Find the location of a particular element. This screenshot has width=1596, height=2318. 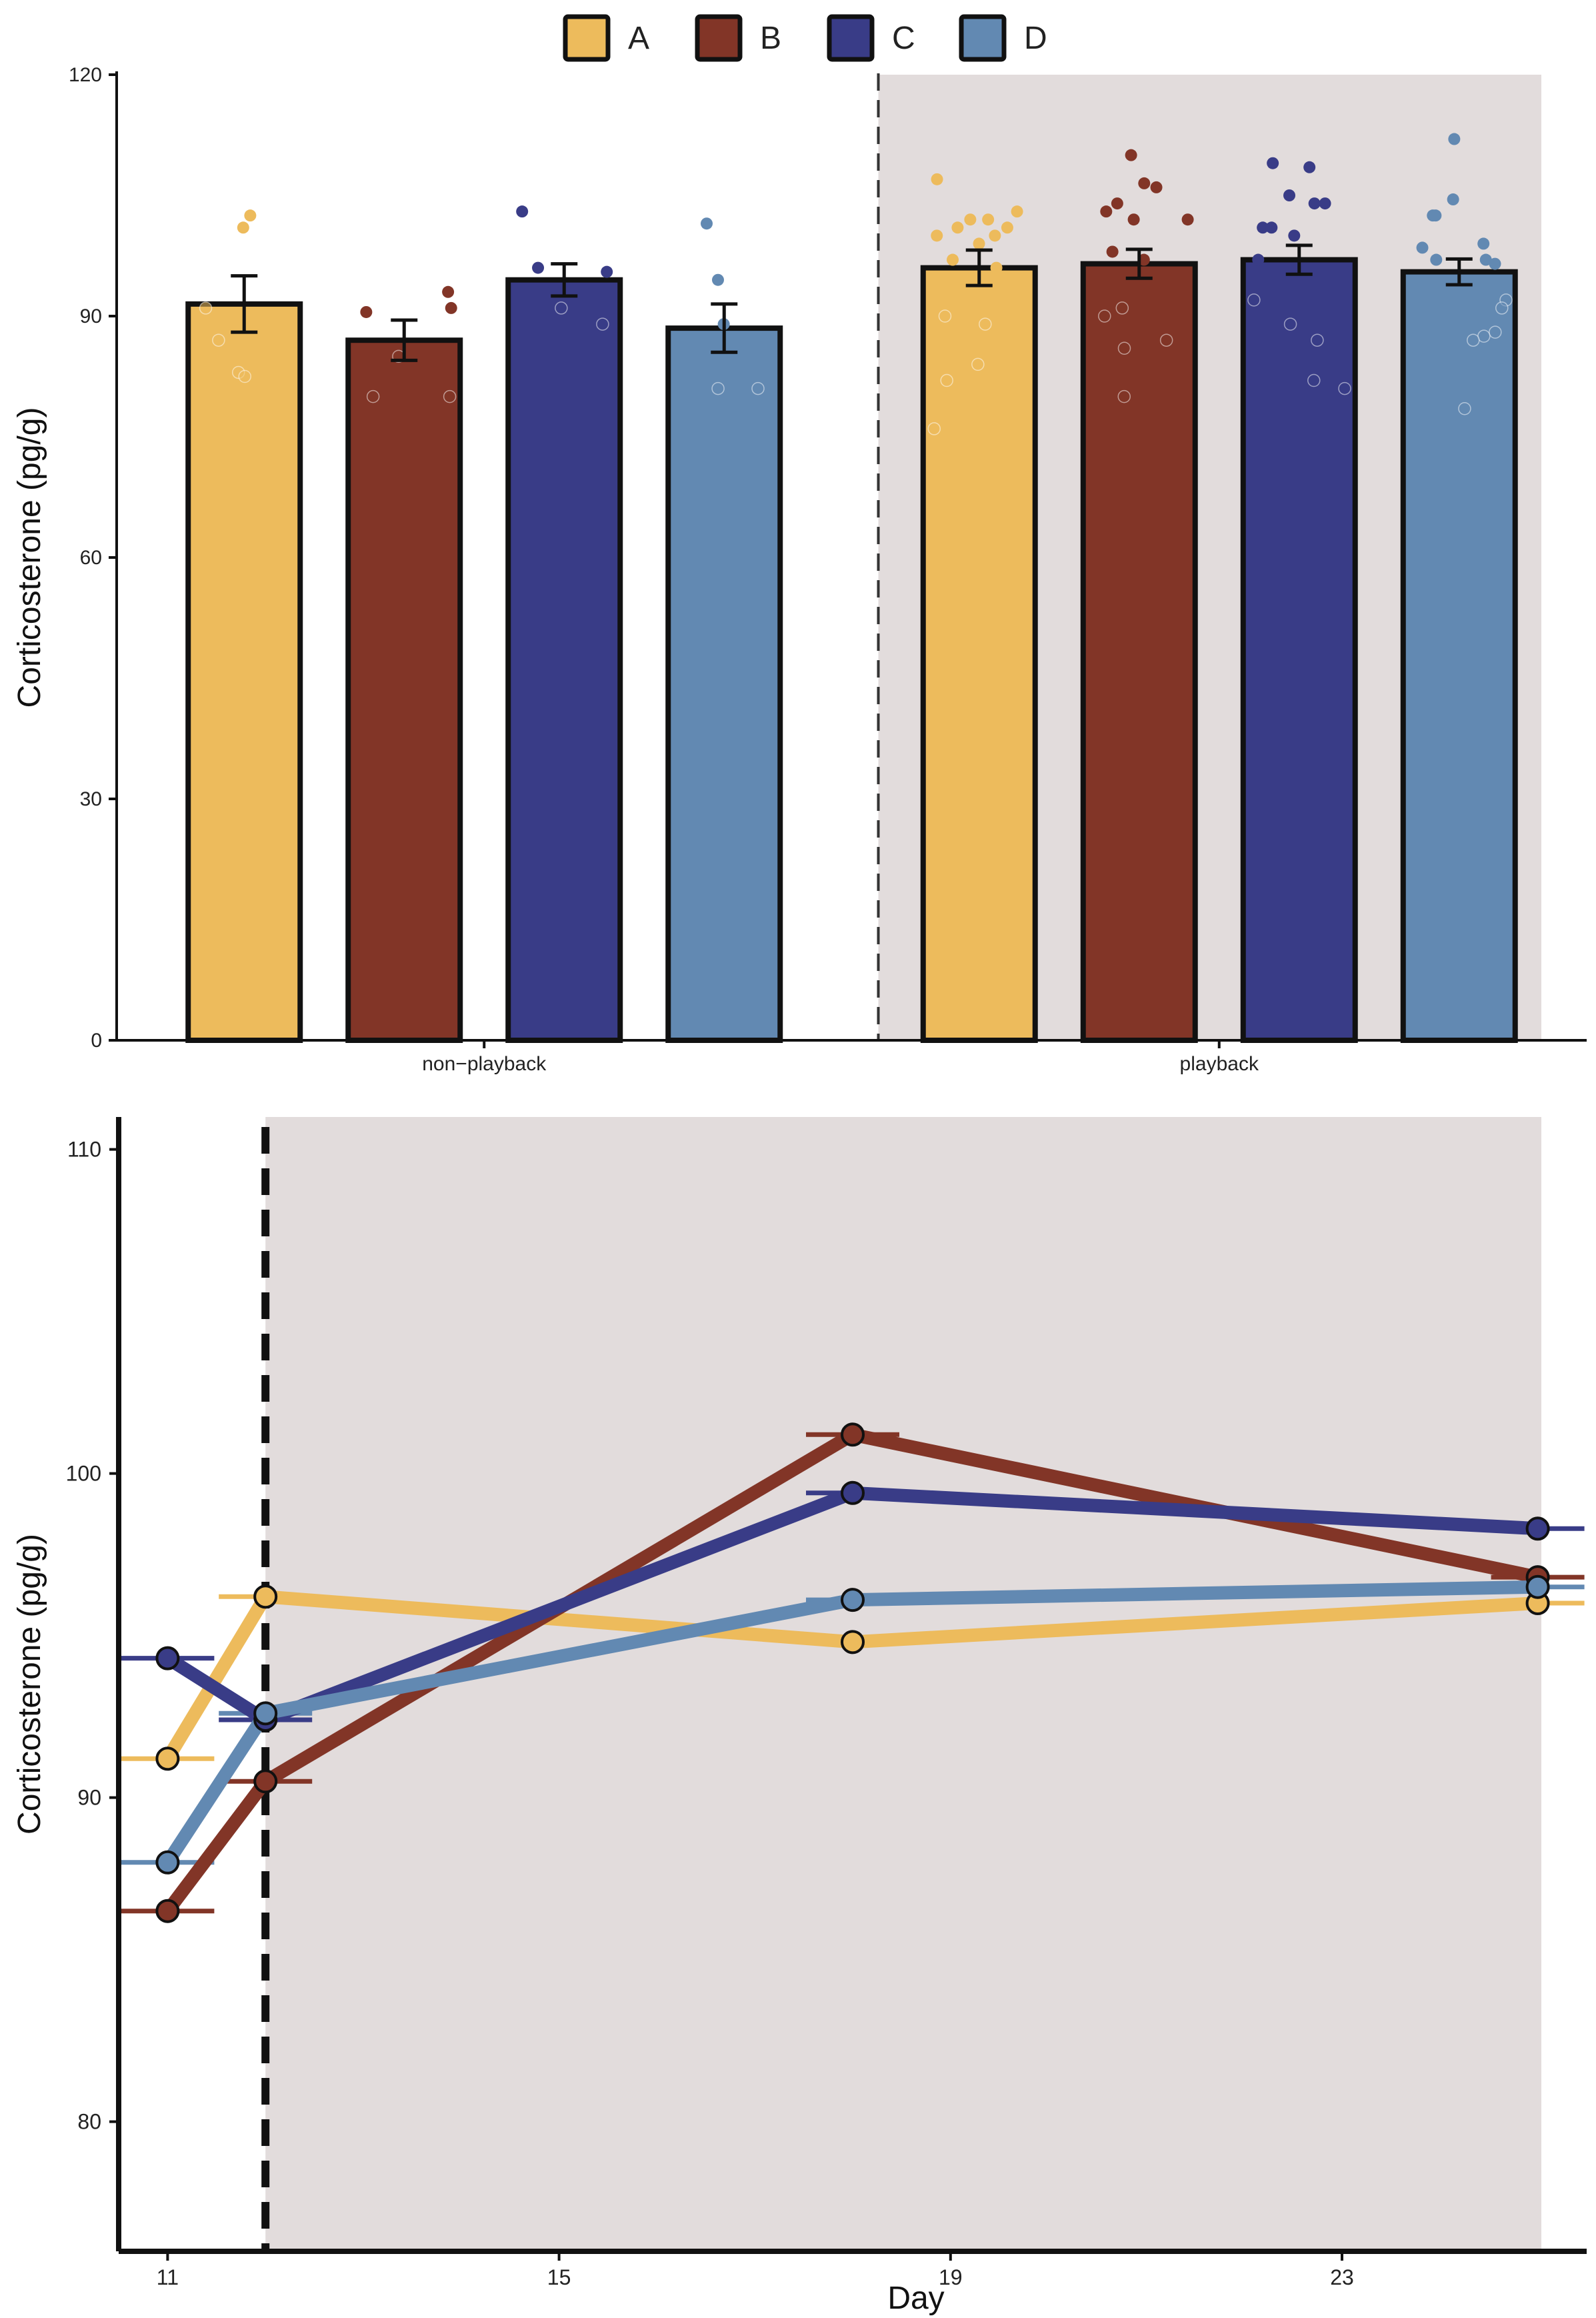

x-tick-label: 23 is located at coordinates (1342, 2277).